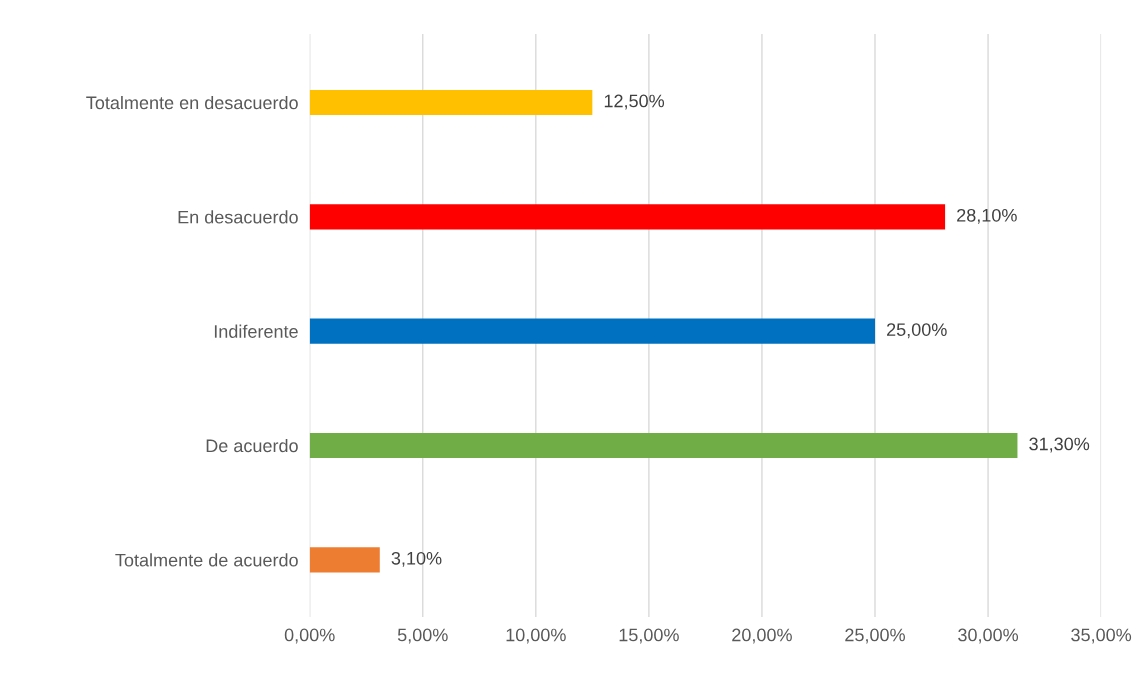  Describe the element at coordinates (1101, 636) in the screenshot. I see `x-tick-label: 35,00%` at that location.